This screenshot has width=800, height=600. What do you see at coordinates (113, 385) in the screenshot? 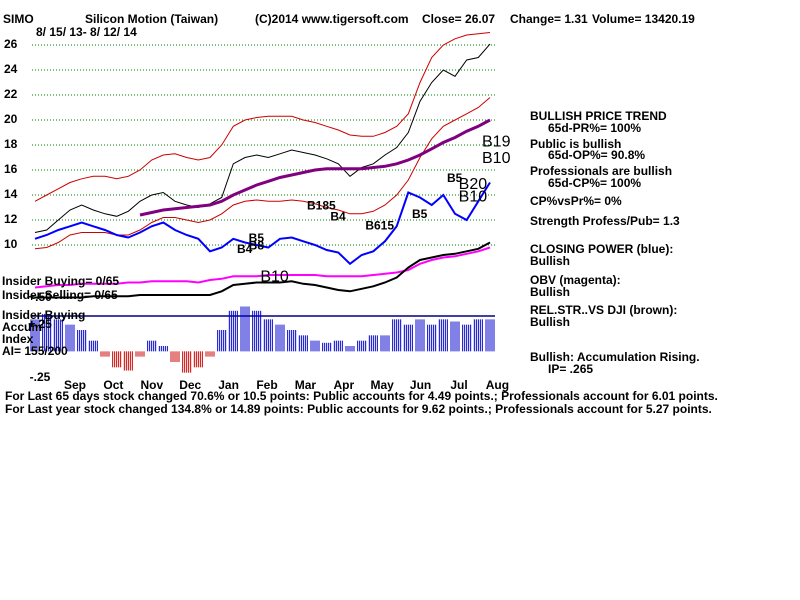
I see `x-tick-label: Oct` at bounding box center [113, 385].